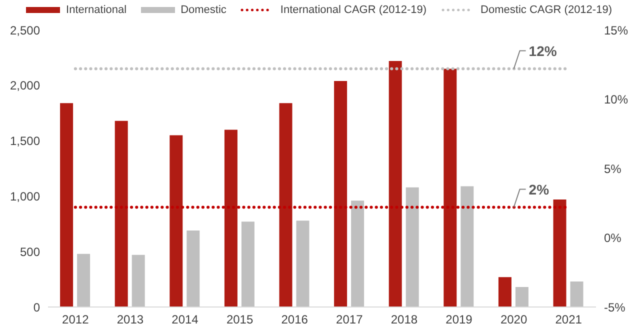 The height and width of the screenshot is (333, 643). Describe the element at coordinates (539, 189) in the screenshot. I see `annotation: 2%` at that location.